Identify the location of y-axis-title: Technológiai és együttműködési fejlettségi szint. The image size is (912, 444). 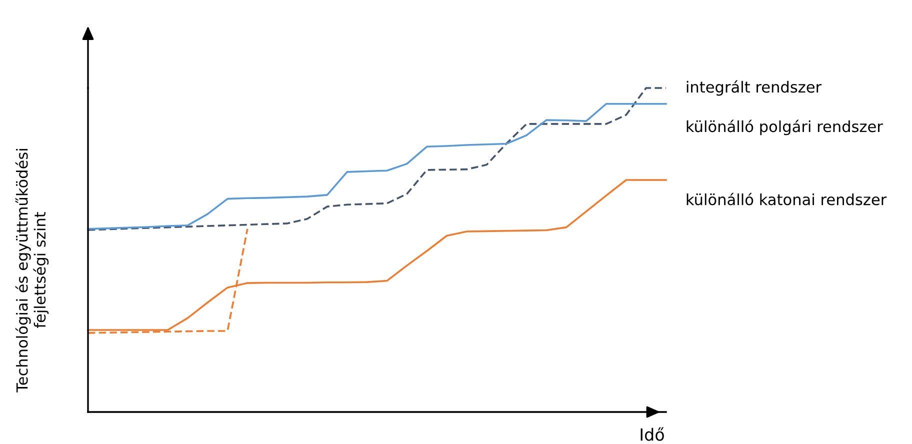
(32, 270).